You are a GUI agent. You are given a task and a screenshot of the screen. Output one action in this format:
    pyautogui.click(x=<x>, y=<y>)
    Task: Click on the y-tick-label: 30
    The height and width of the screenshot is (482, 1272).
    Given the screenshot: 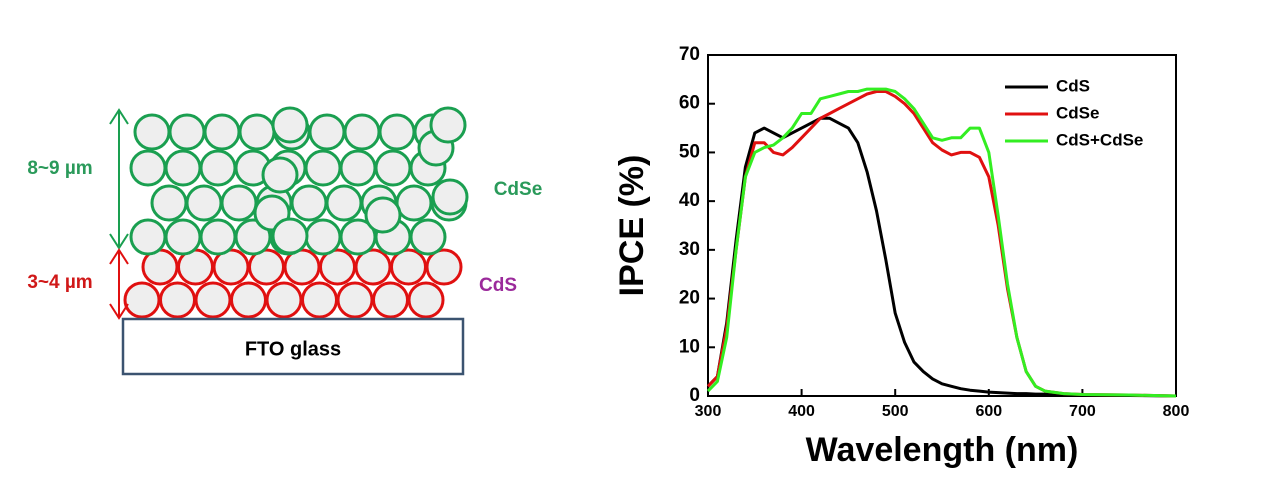 What is the action you would take?
    pyautogui.click(x=689, y=249)
    